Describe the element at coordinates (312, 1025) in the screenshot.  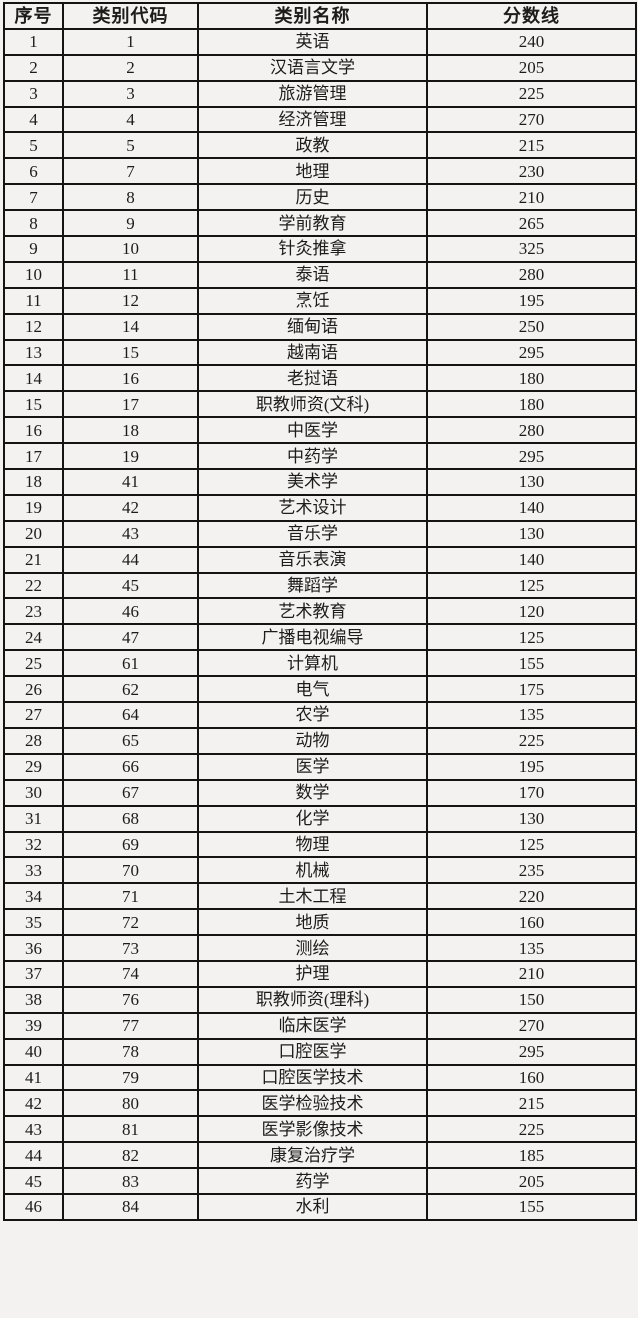
I see `cell-category-name: 临床医学` at that location.